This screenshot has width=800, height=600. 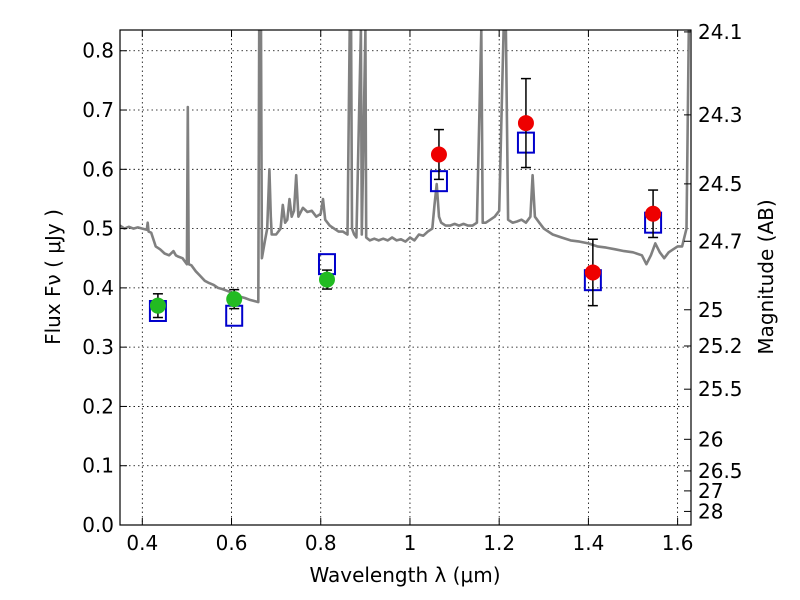 I want to click on y-tick-label: 0.7, so click(x=98, y=110).